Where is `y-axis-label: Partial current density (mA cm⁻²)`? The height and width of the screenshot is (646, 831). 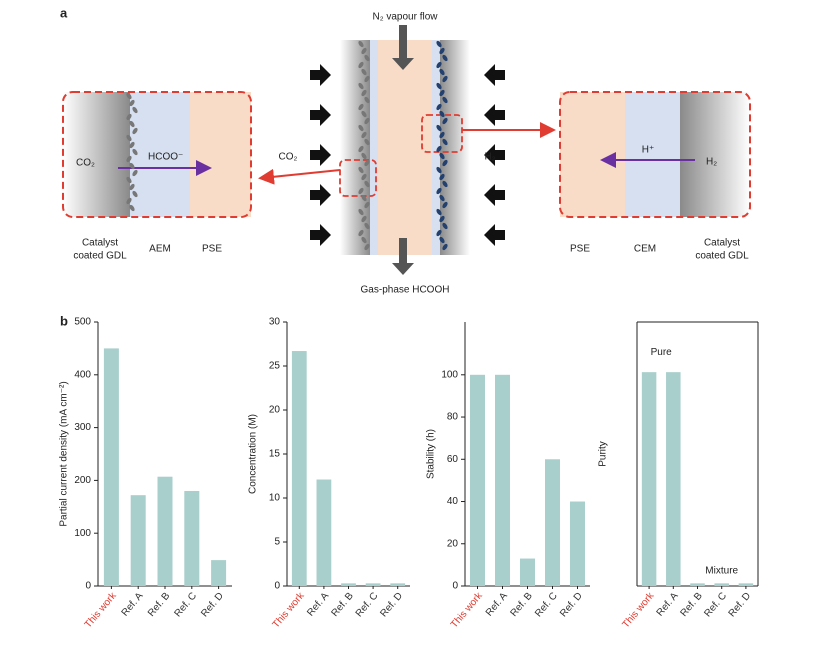
y-axis-label: Partial current density (mA cm⁻²) is located at coordinates (64, 453).